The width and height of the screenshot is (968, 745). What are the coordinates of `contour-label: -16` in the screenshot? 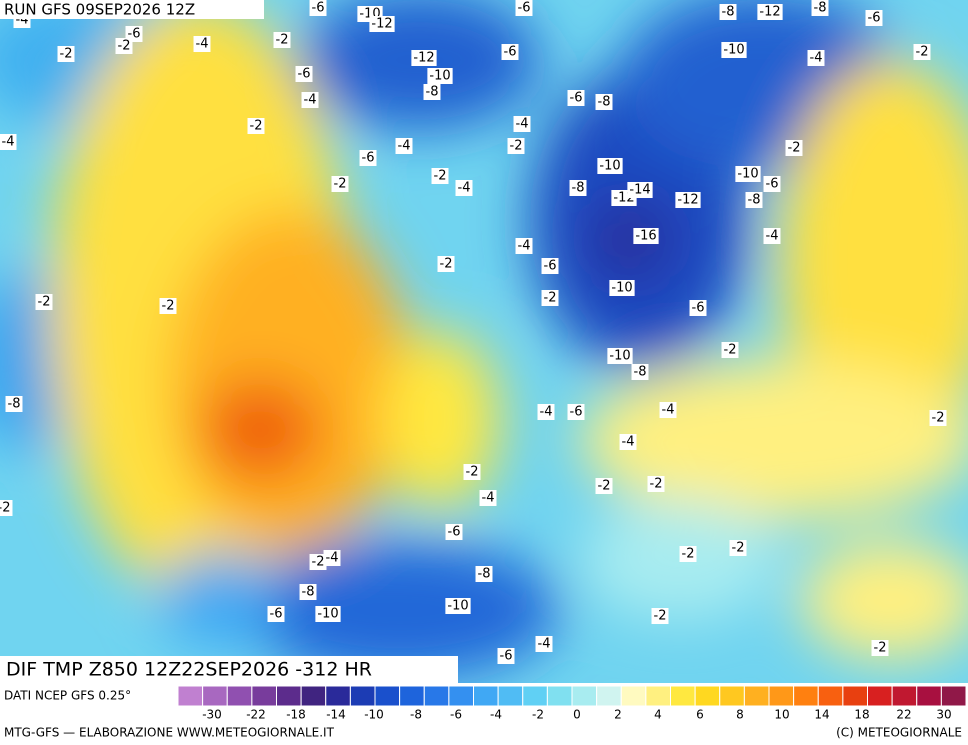 It's located at (645, 236).